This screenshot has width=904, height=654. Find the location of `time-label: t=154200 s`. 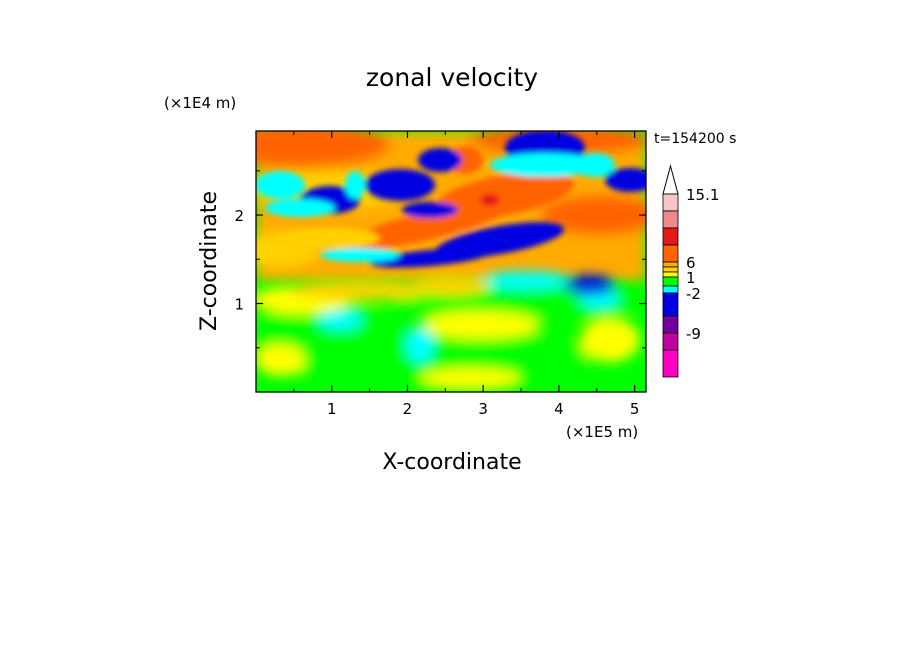

time-label: t=154200 s is located at coordinates (695, 139).